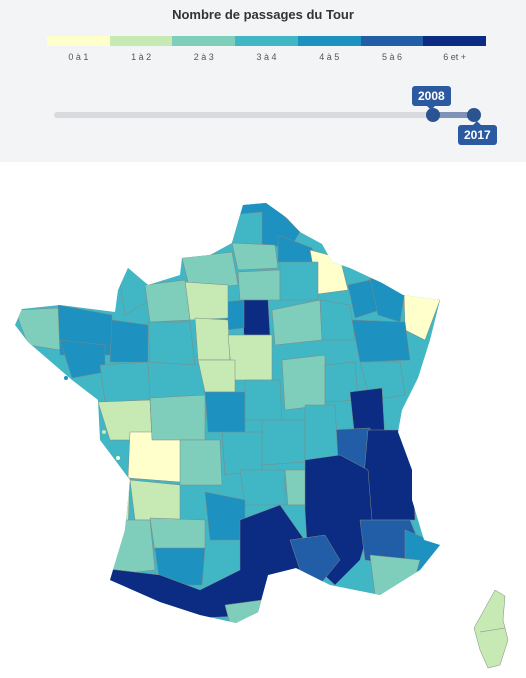  Describe the element at coordinates (431, 98) in the screenshot. I see `year-range-min-label: 2008` at that location.